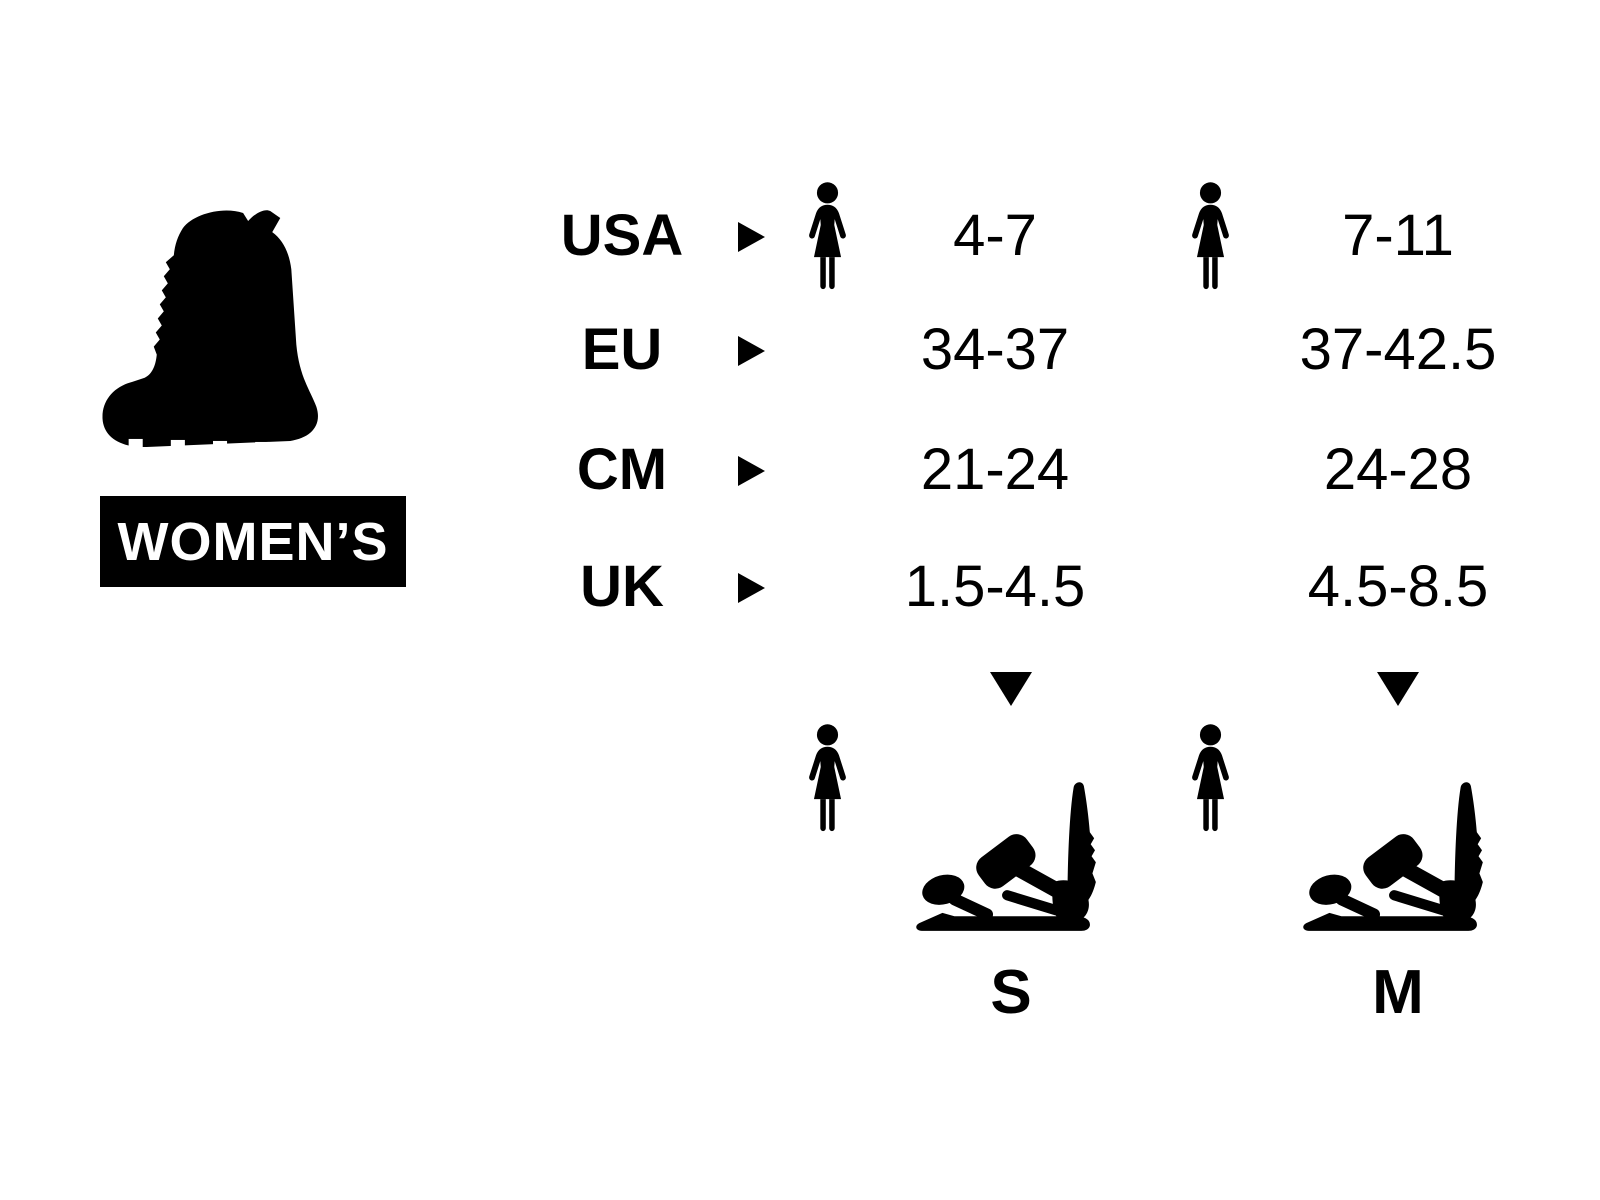 The height and width of the screenshot is (1200, 1600). I want to click on uk-medium-range: 4.5-8.5, so click(1398, 586).